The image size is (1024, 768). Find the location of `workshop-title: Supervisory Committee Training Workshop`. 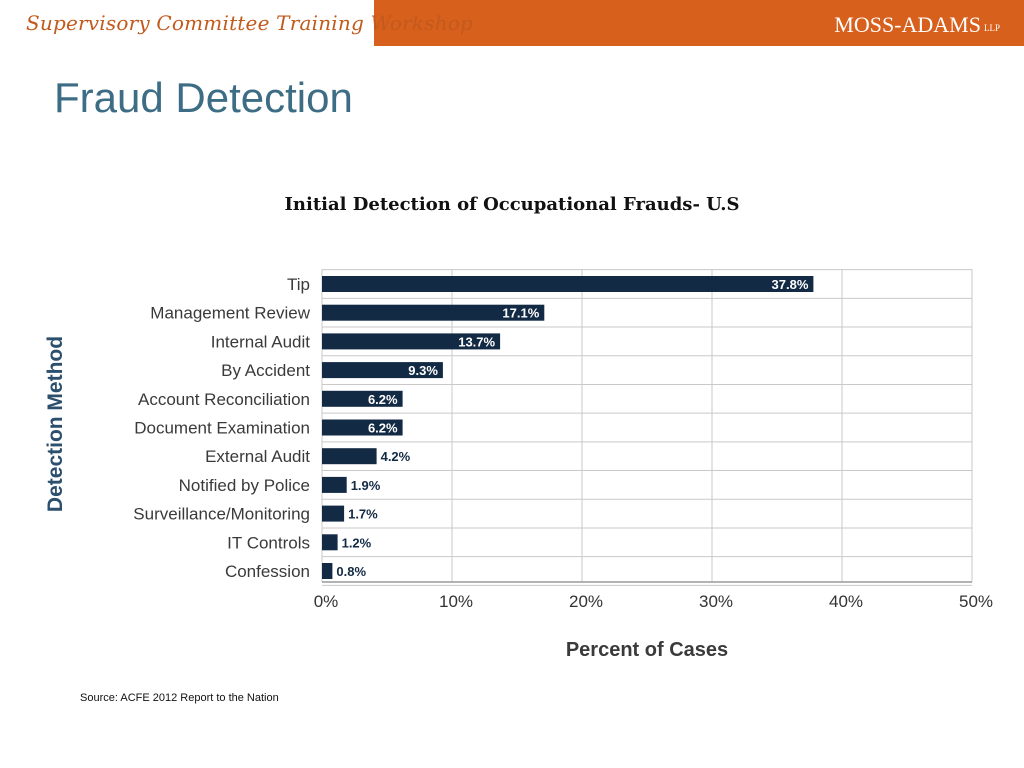

workshop-title: Supervisory Committee Training Workshop is located at coordinates (250, 23).